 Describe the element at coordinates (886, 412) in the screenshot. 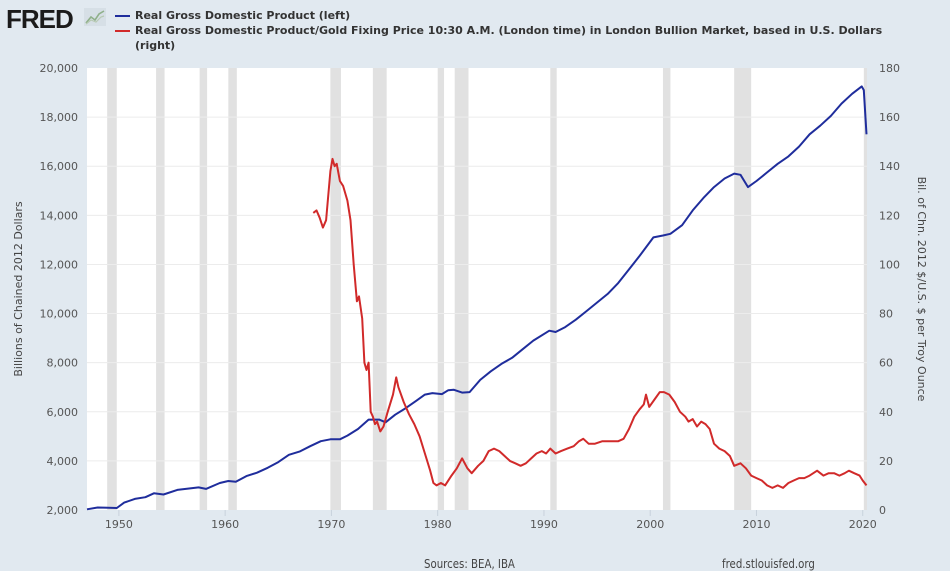

I see `y2-tick-label: 40` at that location.